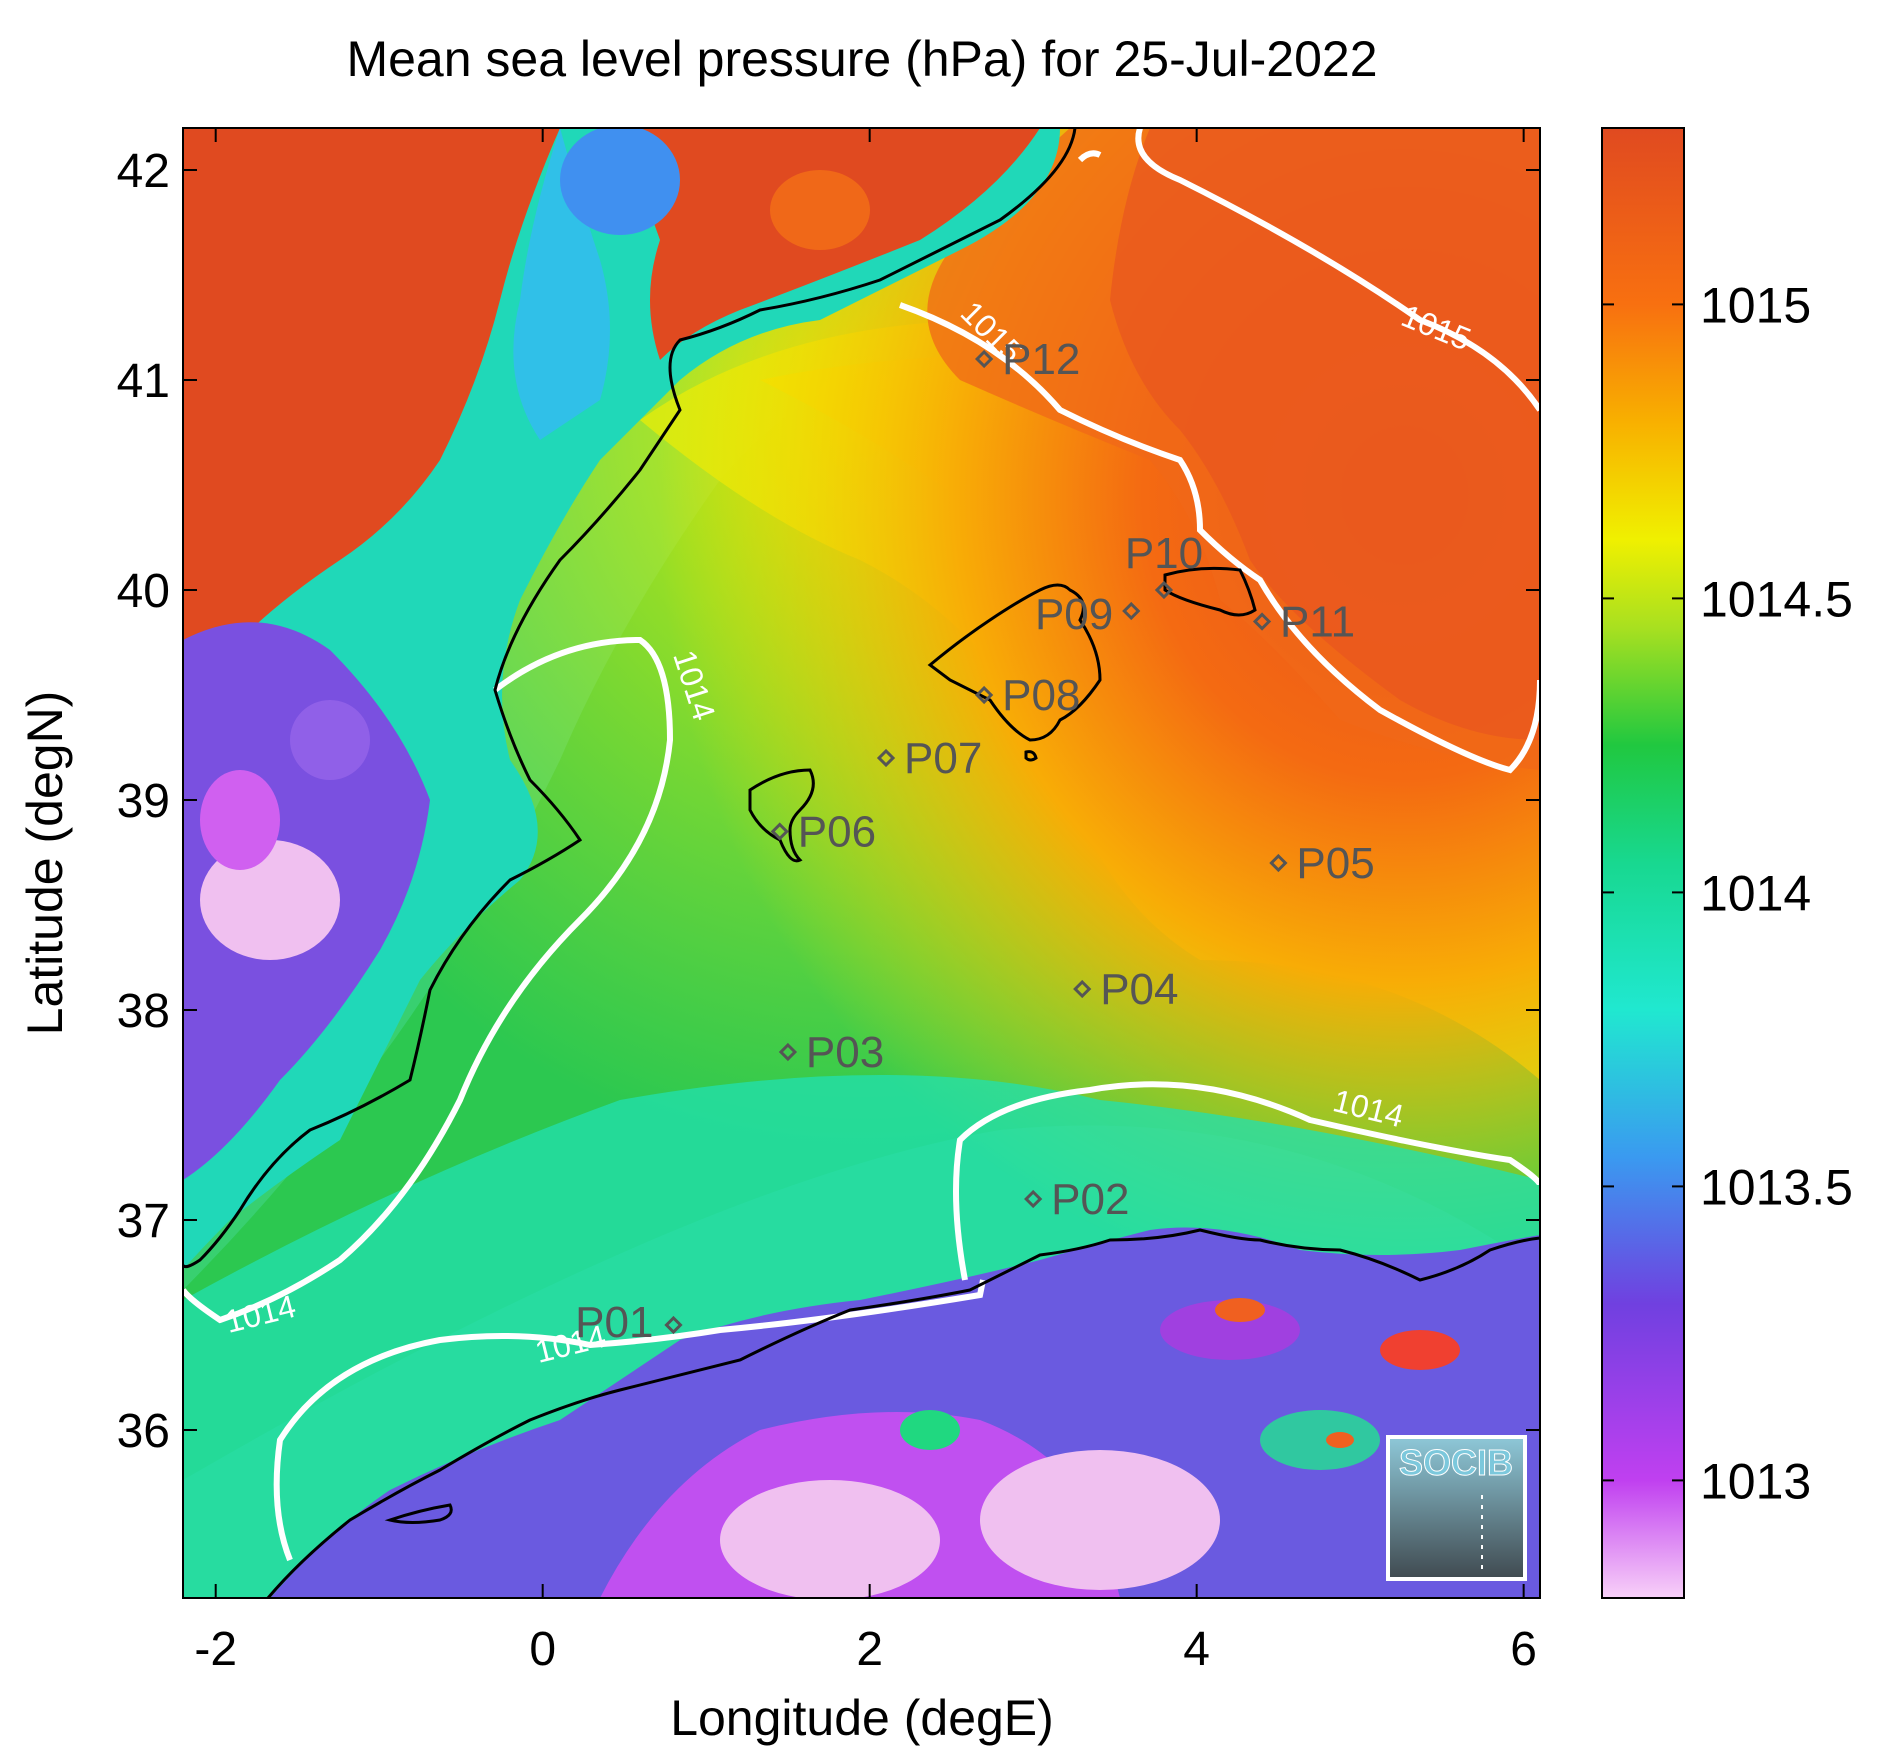  I want to click on coast-africa, so click(903, 1413).